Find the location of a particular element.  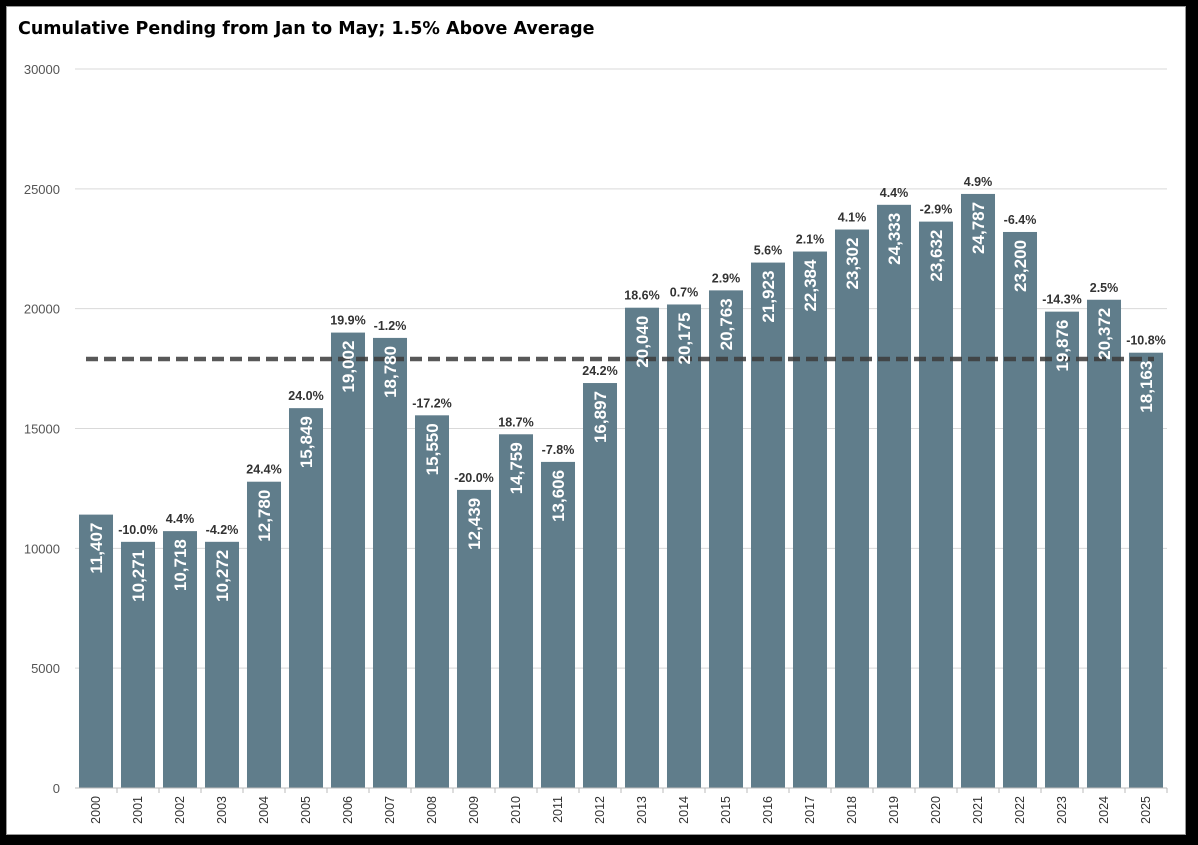

bar-value-label: 20,175 is located at coordinates (684, 338).